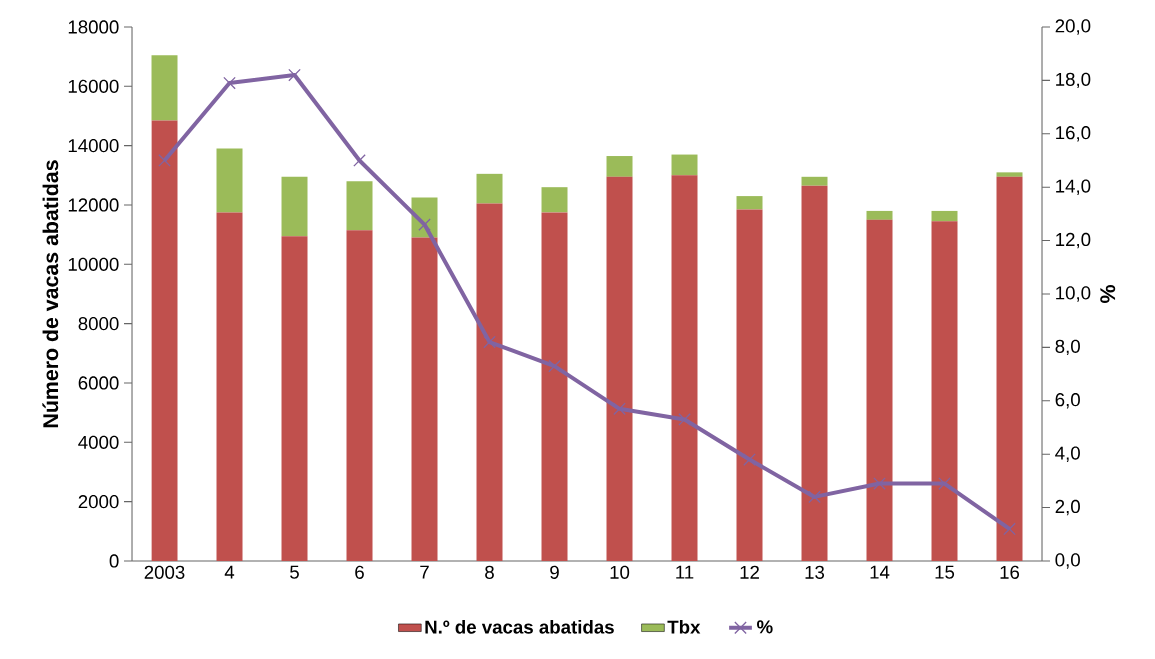 Image resolution: width=1155 pixels, height=659 pixels. I want to click on y-tick-label: 10000, so click(93, 264).